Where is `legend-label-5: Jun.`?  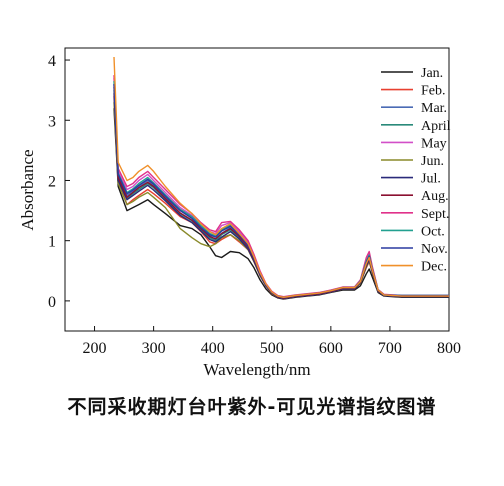 legend-label-5: Jun. is located at coordinates (432, 161).